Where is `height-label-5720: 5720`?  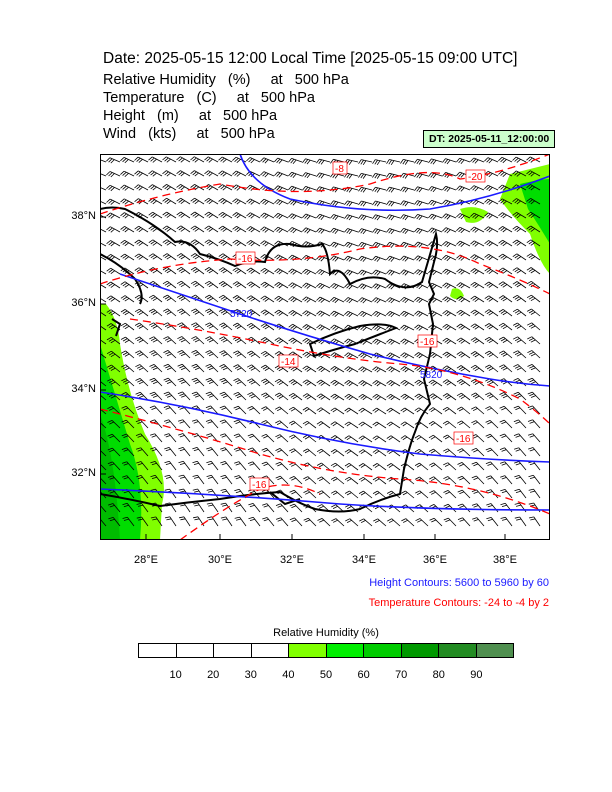
height-label-5720: 5720 is located at coordinates (241, 314).